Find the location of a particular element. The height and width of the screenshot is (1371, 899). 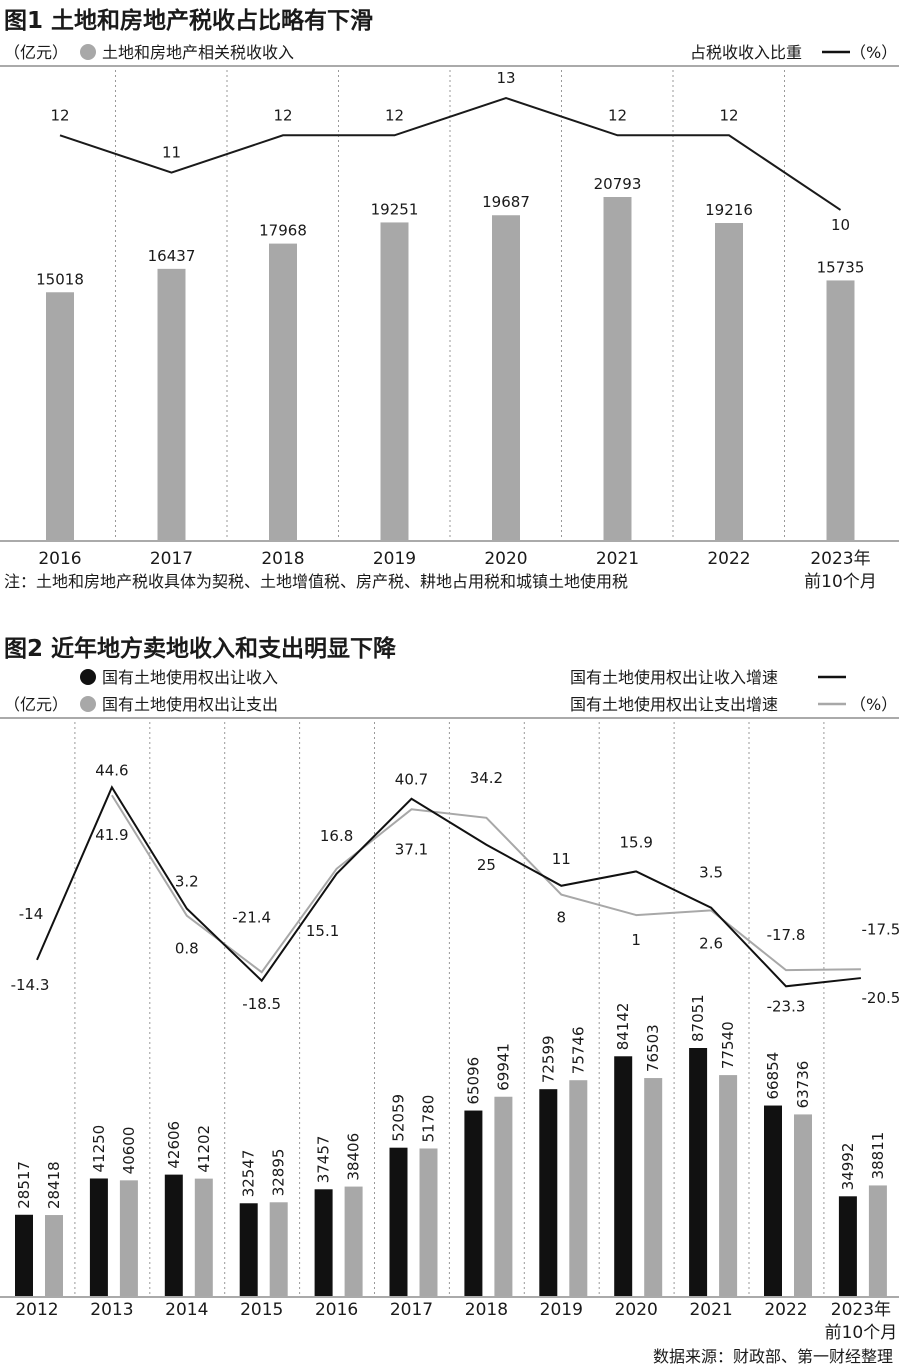

chart1-legend-line: 占税收收入比重 is located at coordinates (746, 52).